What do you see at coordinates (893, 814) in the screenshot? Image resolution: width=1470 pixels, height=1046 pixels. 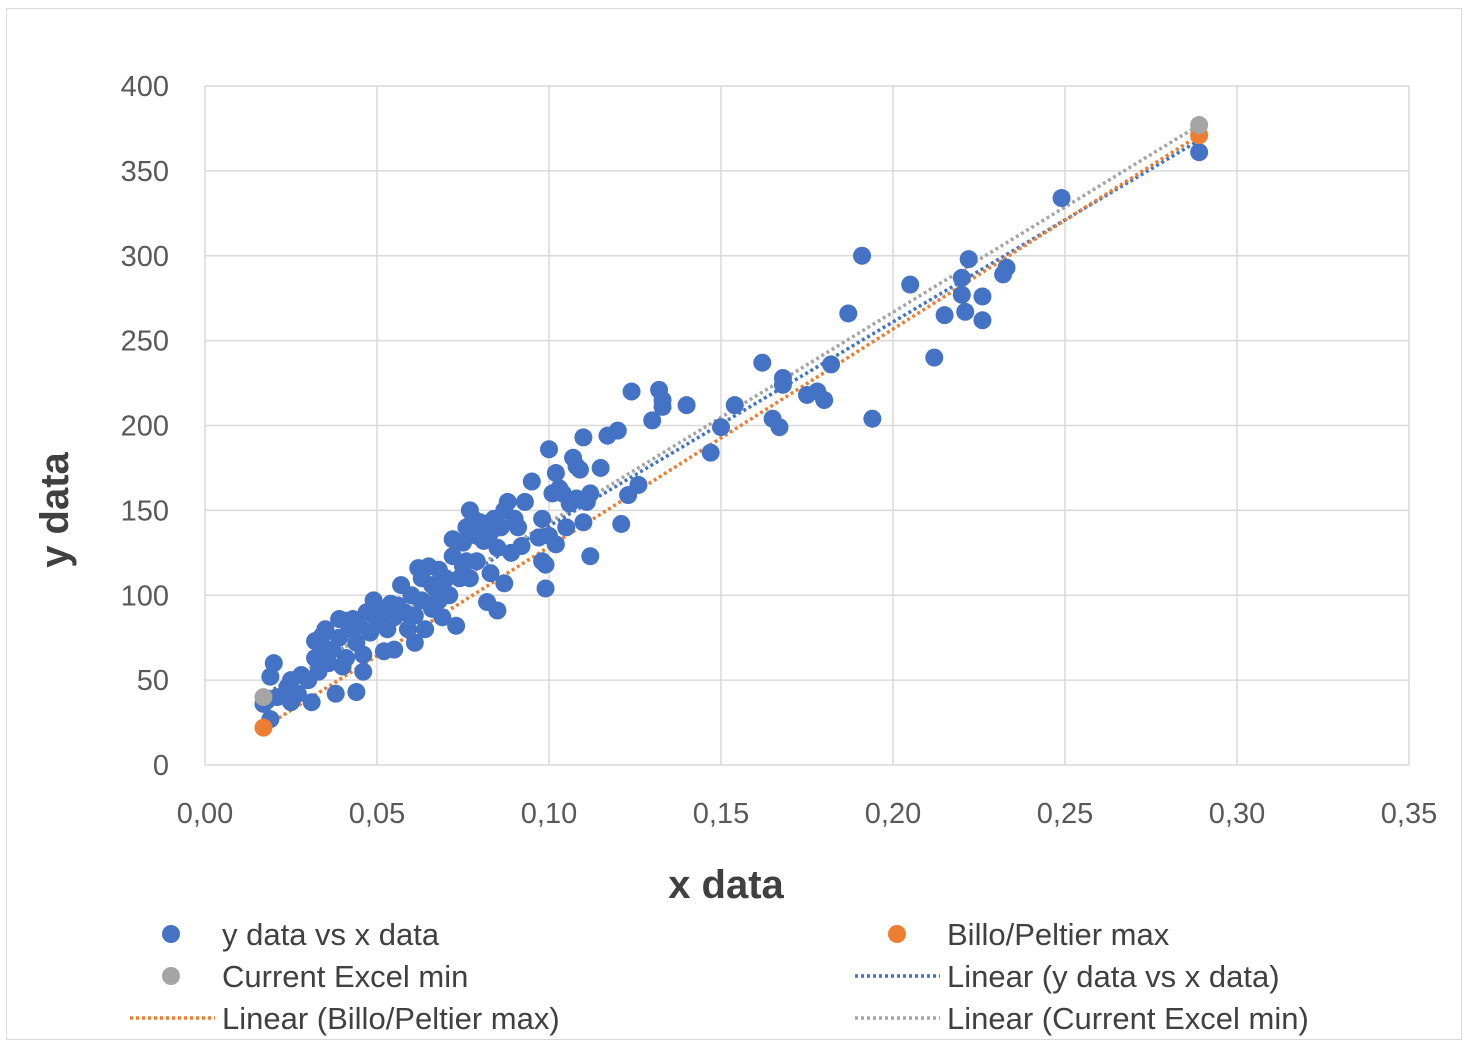 I see `x-tick-label: 0,20` at bounding box center [893, 814].